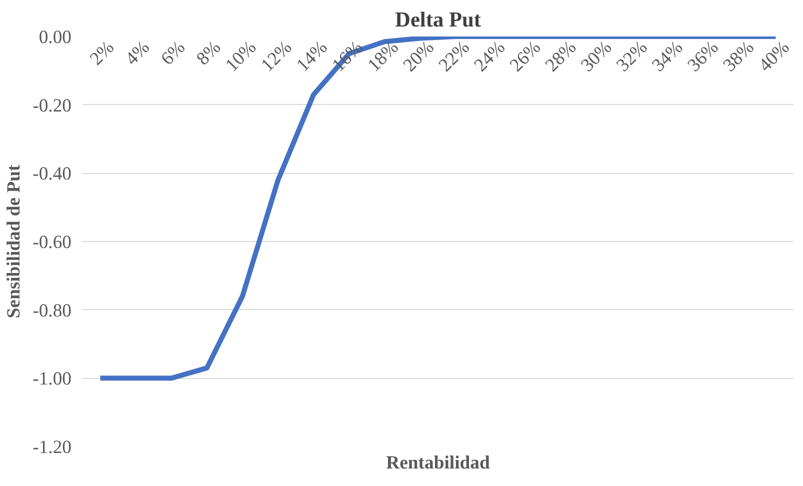 The image size is (803, 486). Describe the element at coordinates (52, 242) in the screenshot. I see `y-tick-label: -0.60` at that location.